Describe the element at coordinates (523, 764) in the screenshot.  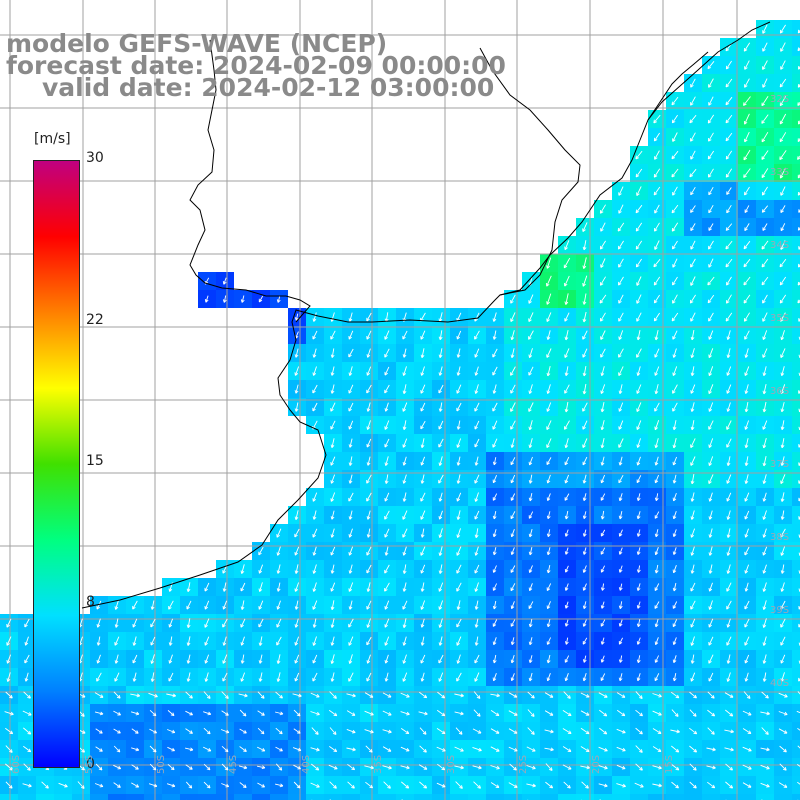
I see `longitude-label: 25S` at that location.